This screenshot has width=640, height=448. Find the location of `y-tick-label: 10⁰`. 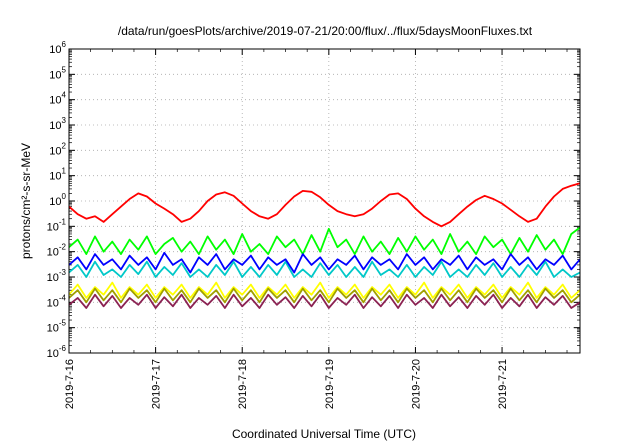

y-tick-label: 10⁰ is located at coordinates (57, 200).